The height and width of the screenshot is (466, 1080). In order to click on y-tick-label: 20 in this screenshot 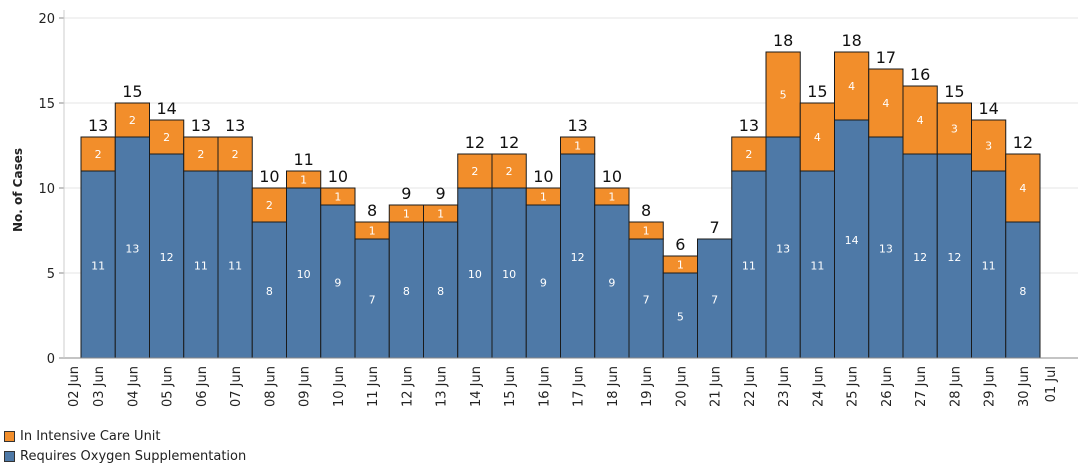, I will do `click(46, 19)`.